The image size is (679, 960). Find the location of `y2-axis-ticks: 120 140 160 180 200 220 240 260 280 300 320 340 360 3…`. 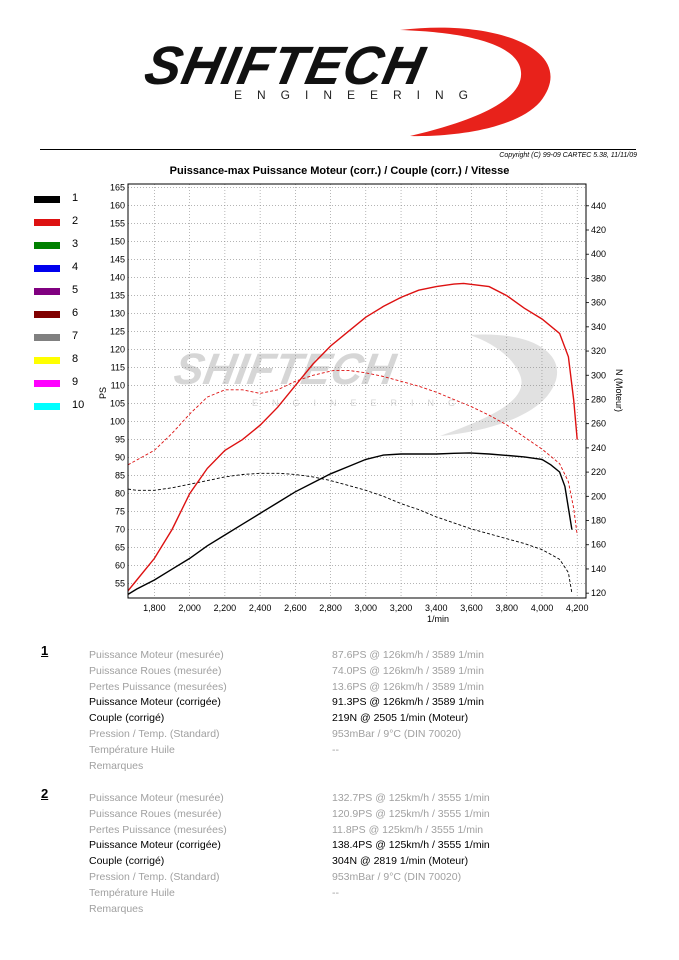

y2-axis-ticks: 120 140 160 180 200 220 240 260 280 300 320 340 360 3… is located at coordinates (596, 399).